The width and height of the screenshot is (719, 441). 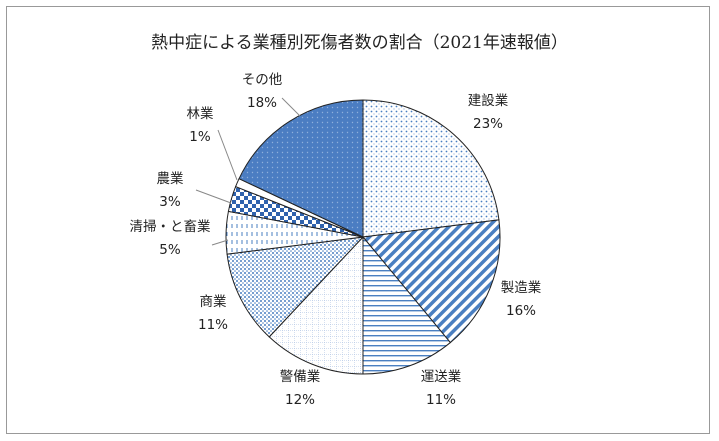 I want to click on slice-name-label: 農業, so click(x=170, y=179).